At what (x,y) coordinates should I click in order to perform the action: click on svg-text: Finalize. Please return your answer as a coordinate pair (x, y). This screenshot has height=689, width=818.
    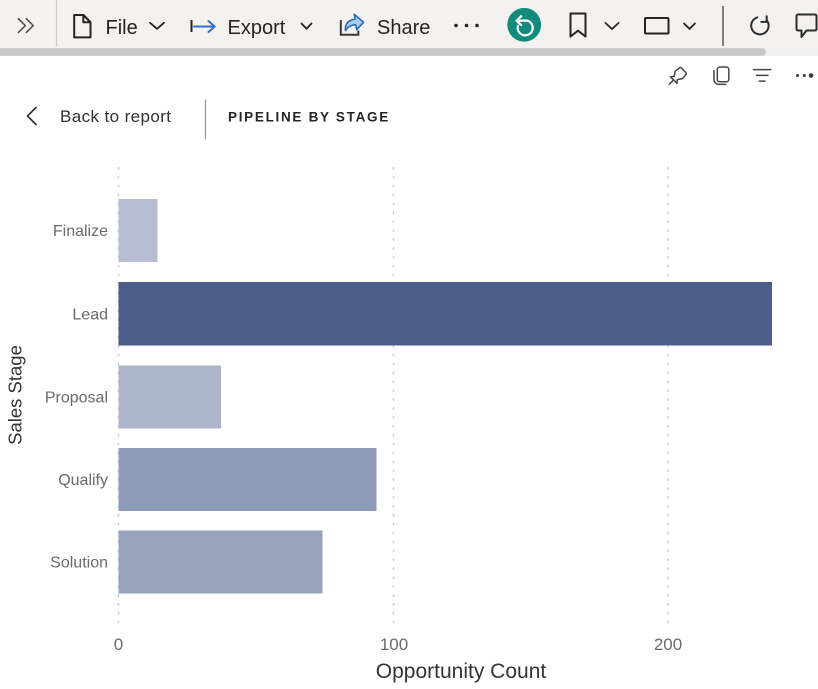
    Looking at the image, I should click on (80, 231).